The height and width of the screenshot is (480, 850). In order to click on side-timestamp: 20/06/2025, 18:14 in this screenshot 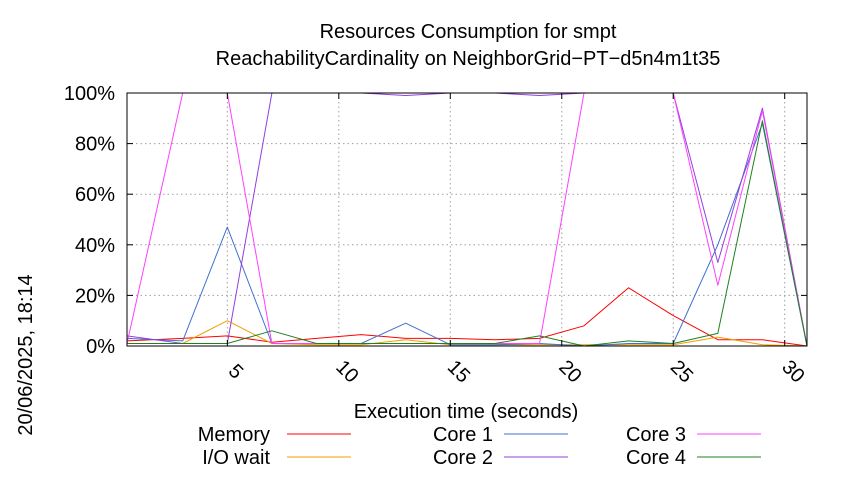, I will do `click(26, 354)`.